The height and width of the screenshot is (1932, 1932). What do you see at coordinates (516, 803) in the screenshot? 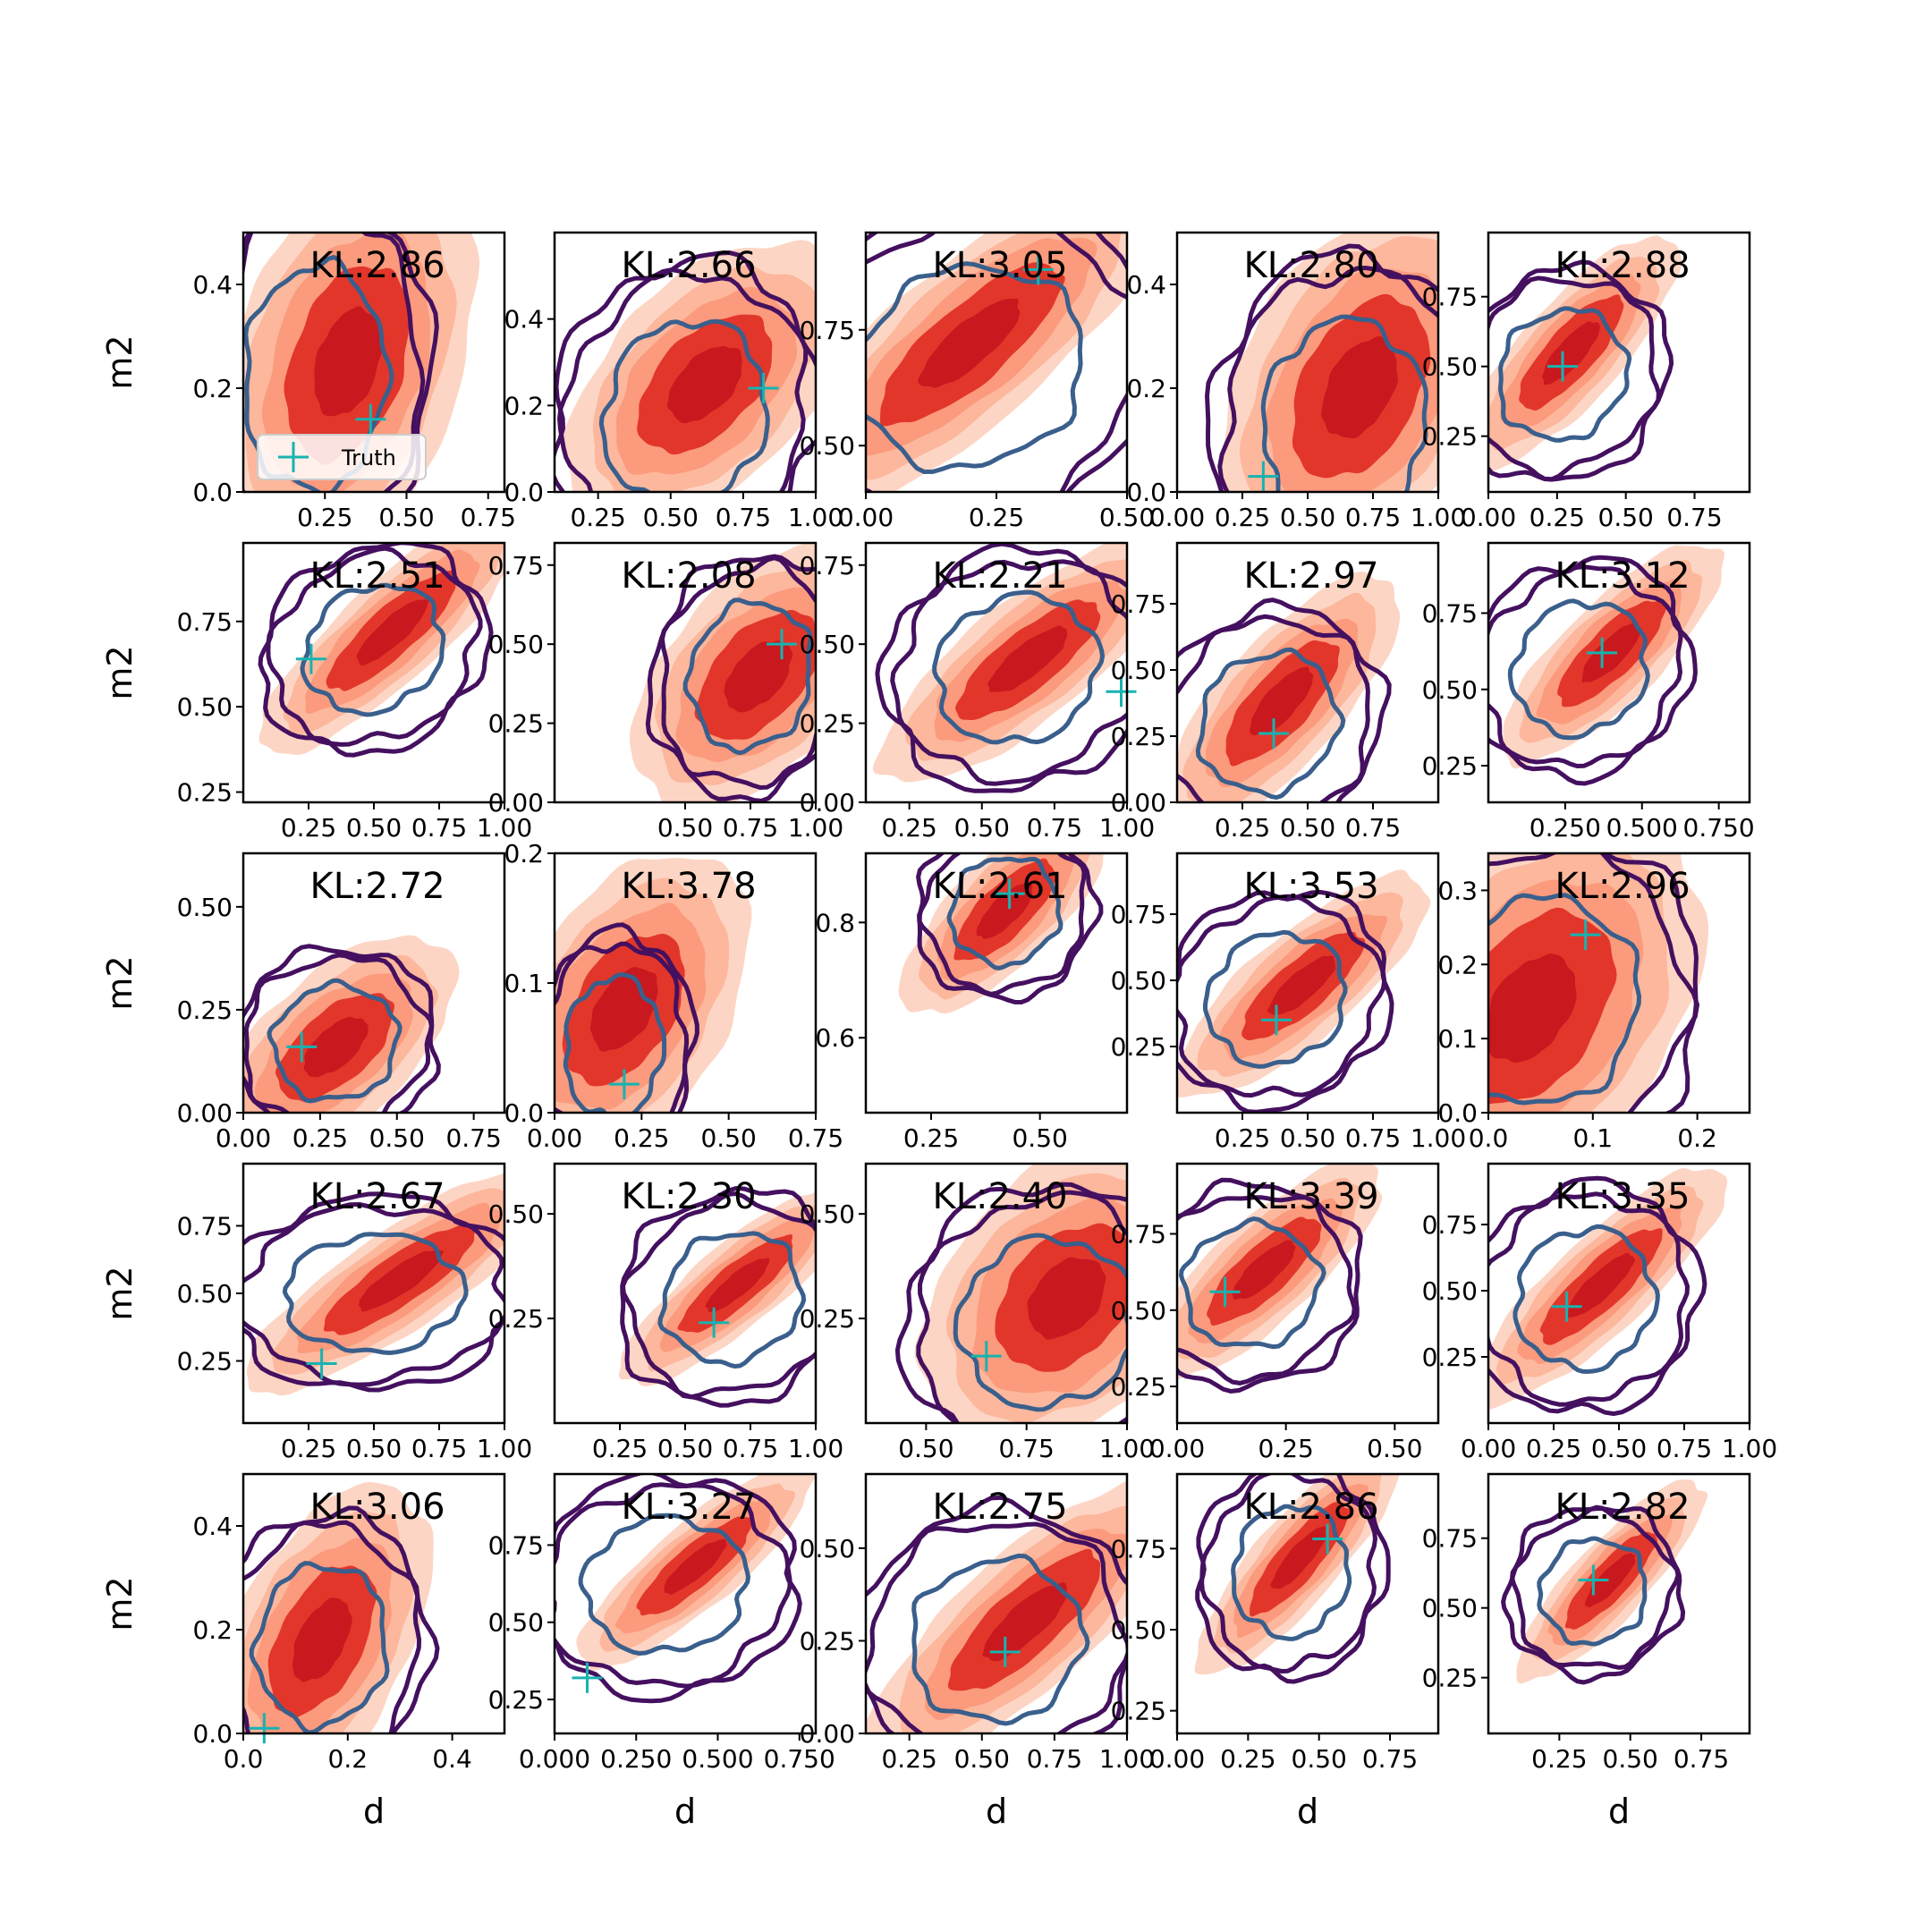
I see `y-tick-label: 0.00` at bounding box center [516, 803].